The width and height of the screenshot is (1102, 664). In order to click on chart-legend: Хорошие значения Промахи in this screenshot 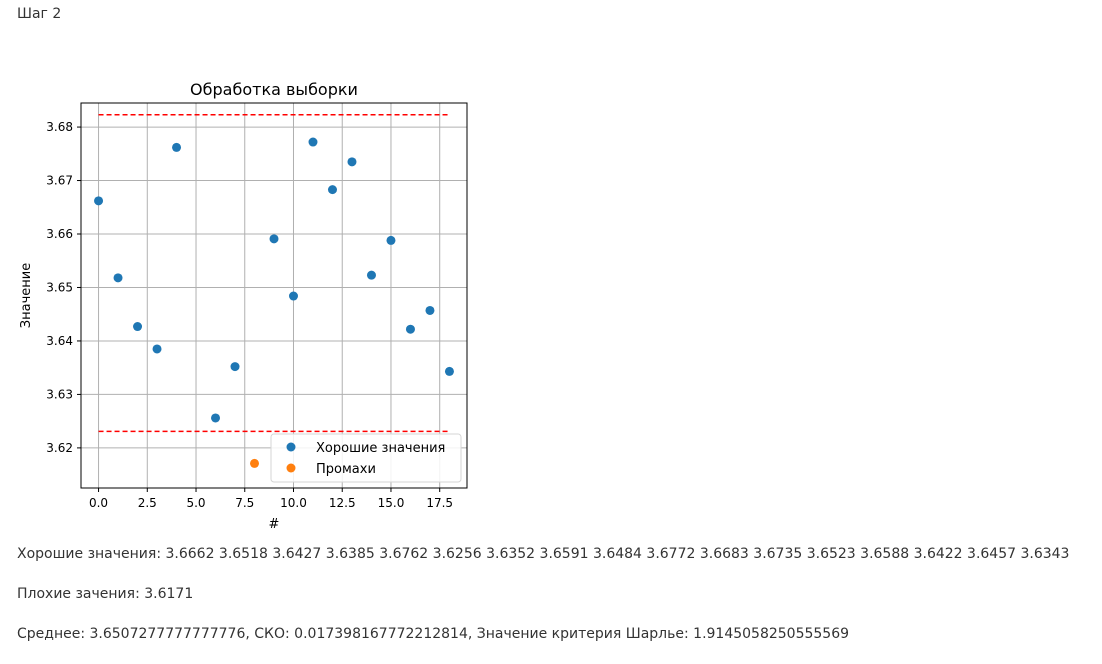, I will do `click(366, 458)`.